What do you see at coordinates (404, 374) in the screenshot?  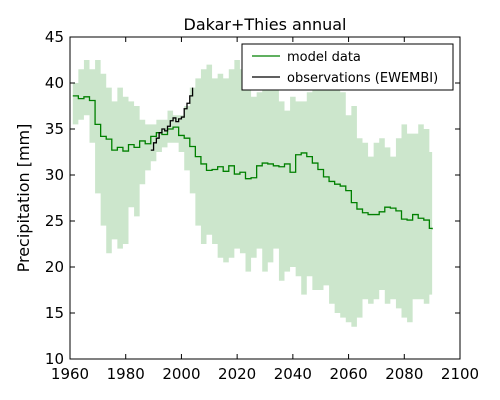 I see `x-tick-label: 2080` at bounding box center [404, 374].